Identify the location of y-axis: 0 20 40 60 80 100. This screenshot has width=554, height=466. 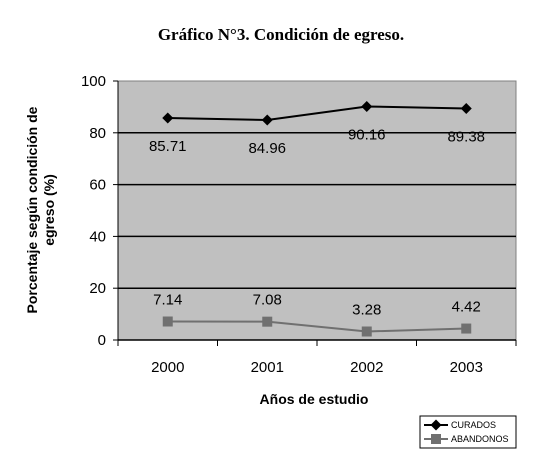
(100, 211).